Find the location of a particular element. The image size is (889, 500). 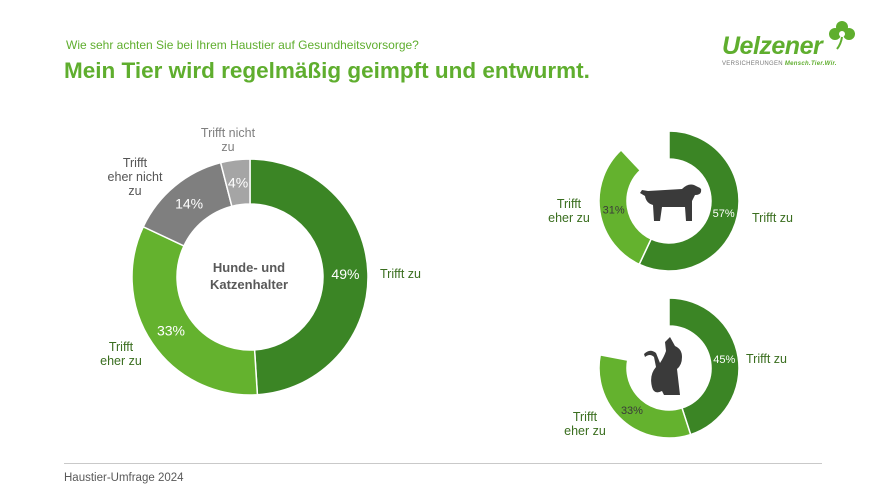

donut-chart-cat-owners: 45% 33% is located at coordinates (669, 368).